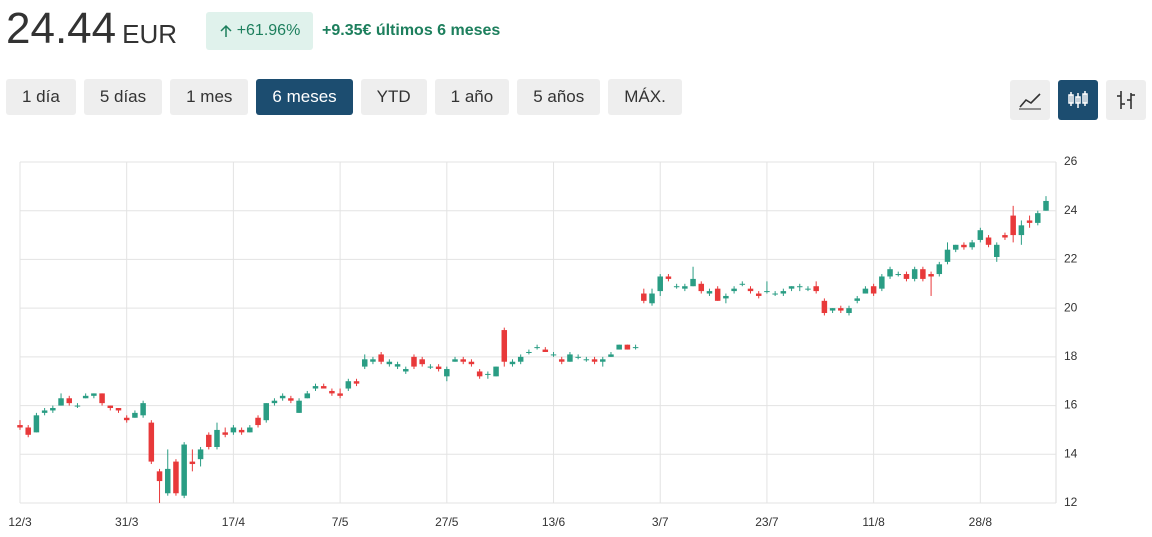 The height and width of the screenshot is (537, 1152). I want to click on currency: EUR, so click(150, 34).